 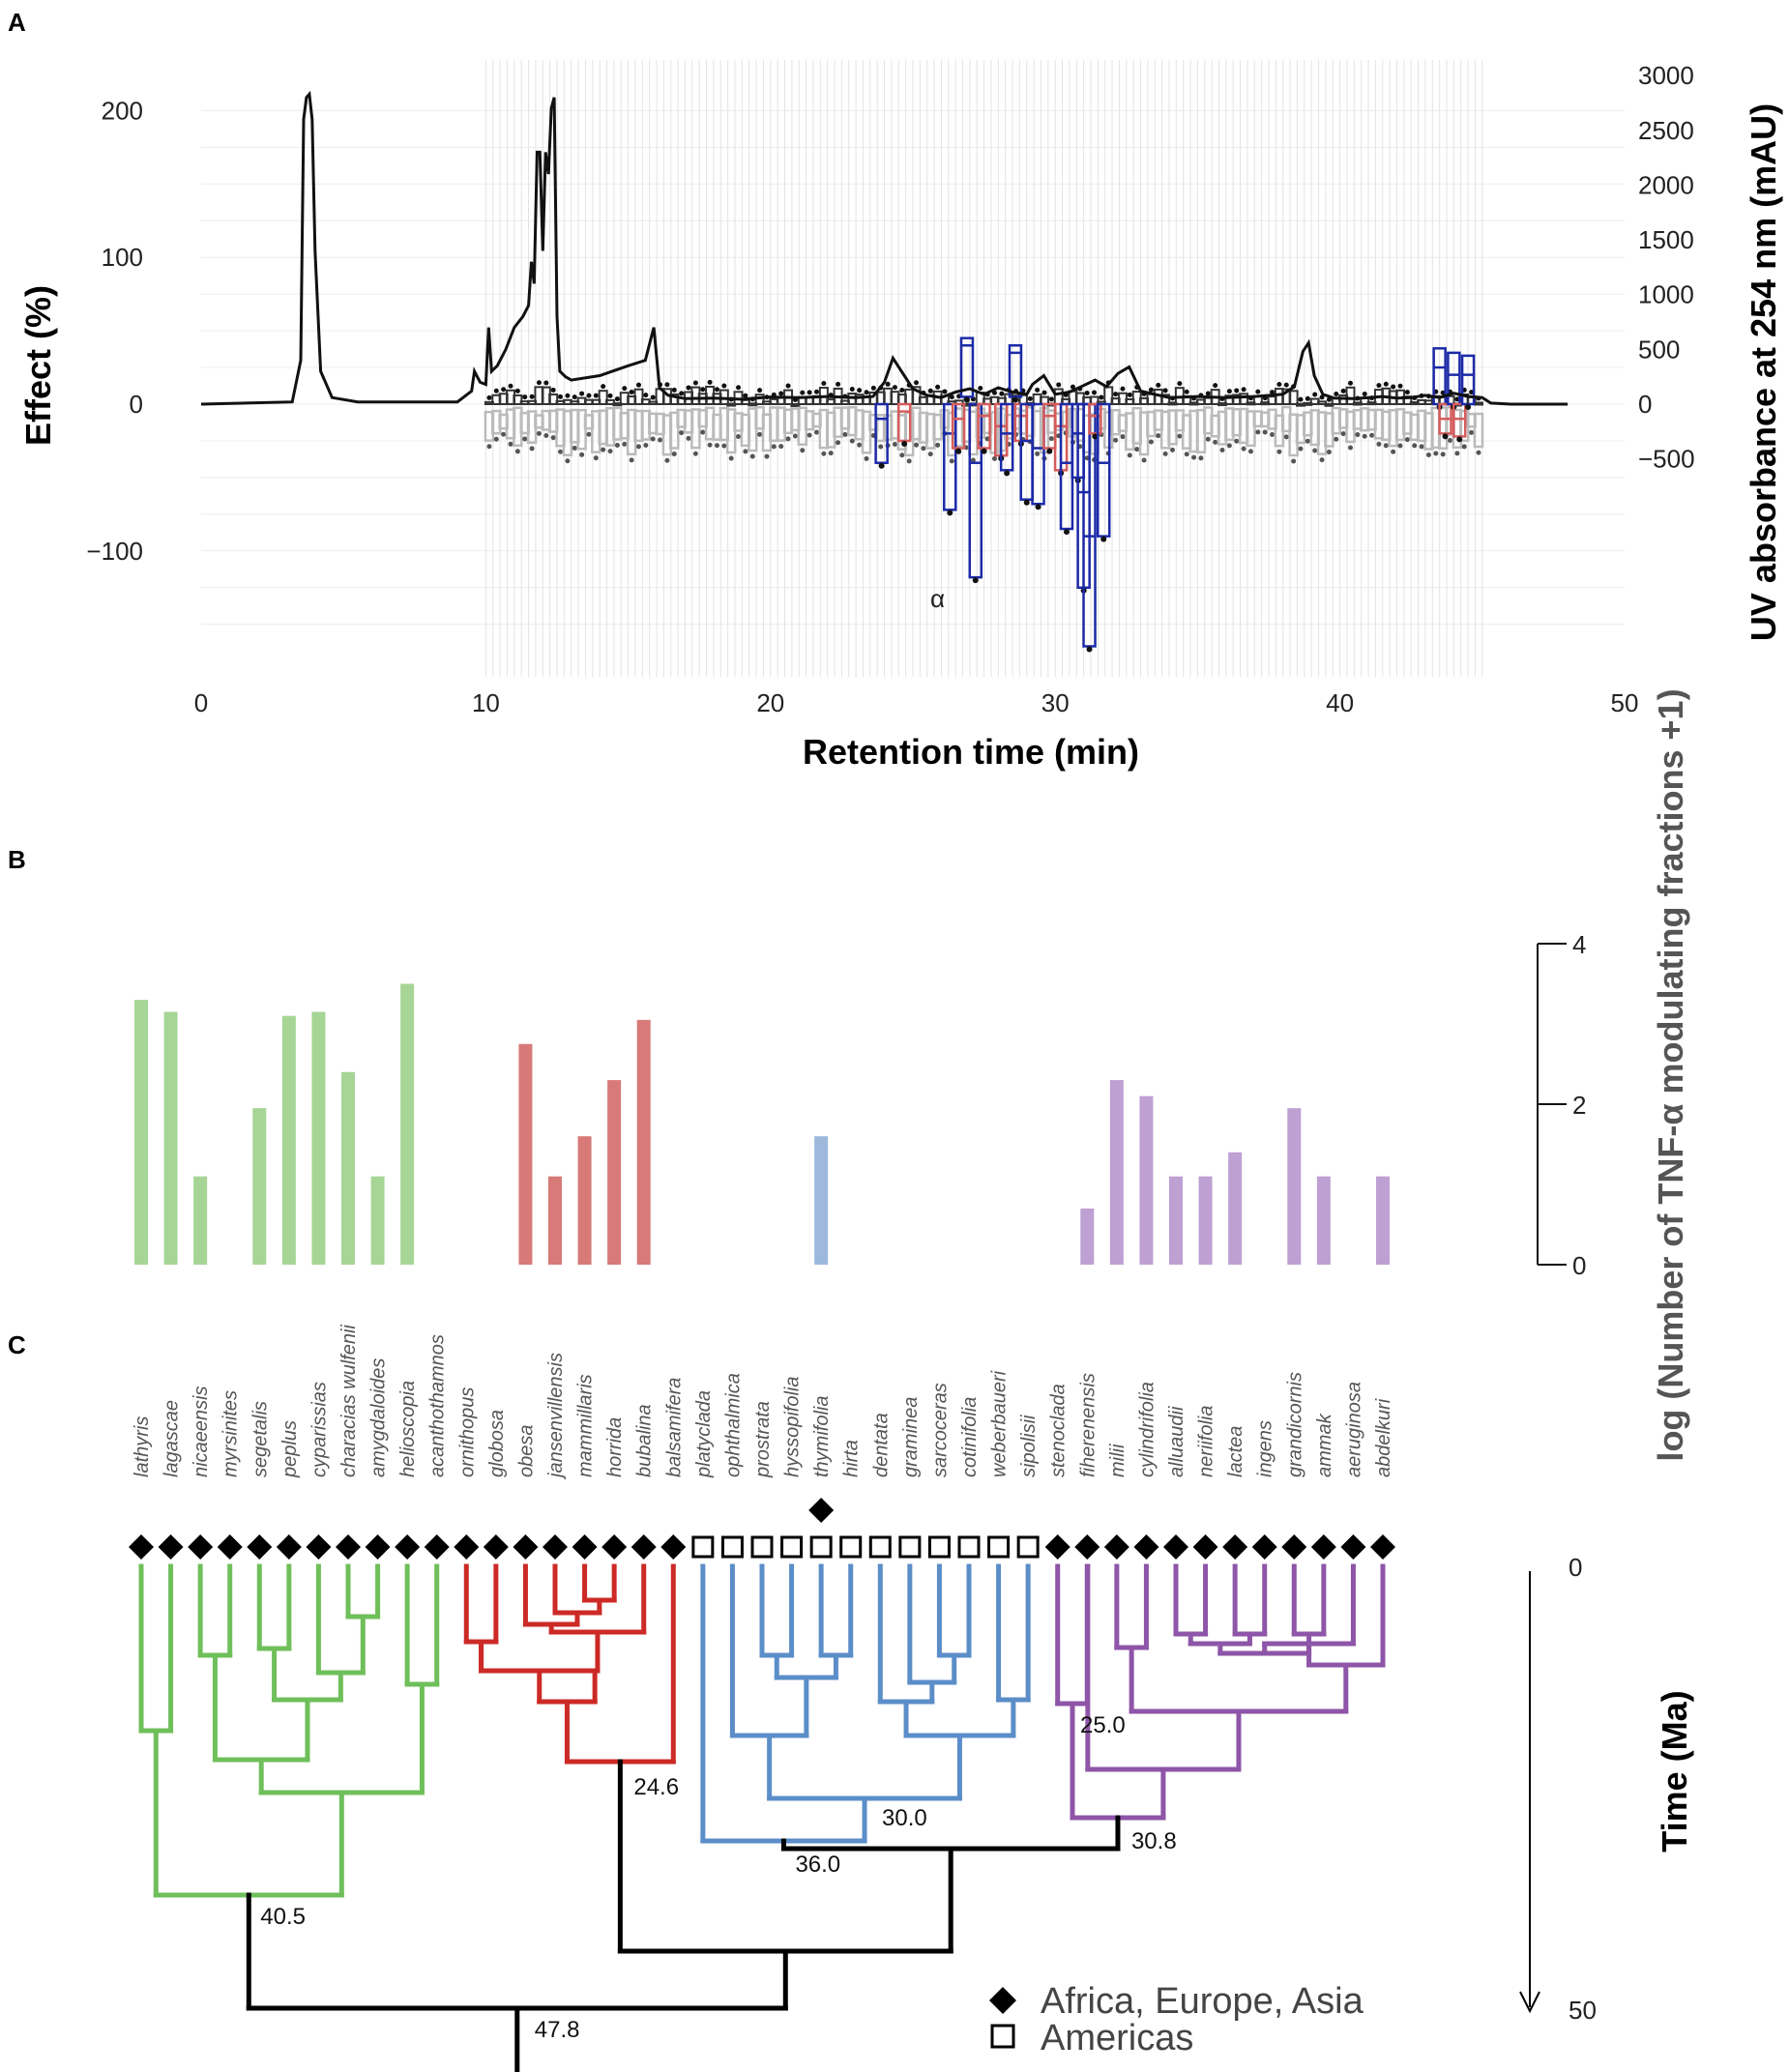 I want to click on legend-square-icon, so click(x=1002, y=2036).